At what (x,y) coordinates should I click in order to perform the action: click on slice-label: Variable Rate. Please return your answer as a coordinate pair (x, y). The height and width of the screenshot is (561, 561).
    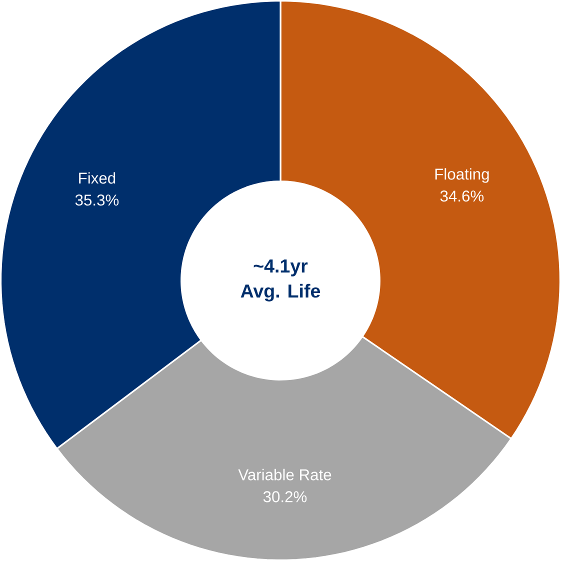
    Looking at the image, I should click on (285, 474).